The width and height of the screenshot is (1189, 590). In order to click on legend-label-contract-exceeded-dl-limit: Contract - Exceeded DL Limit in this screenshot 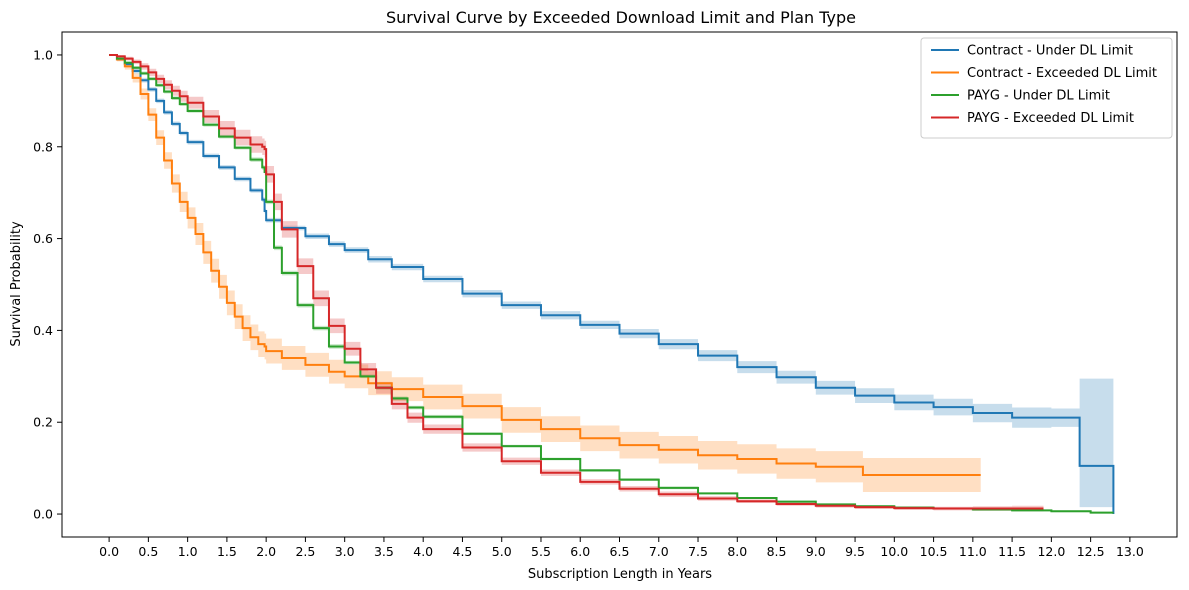, I will do `click(1062, 73)`.